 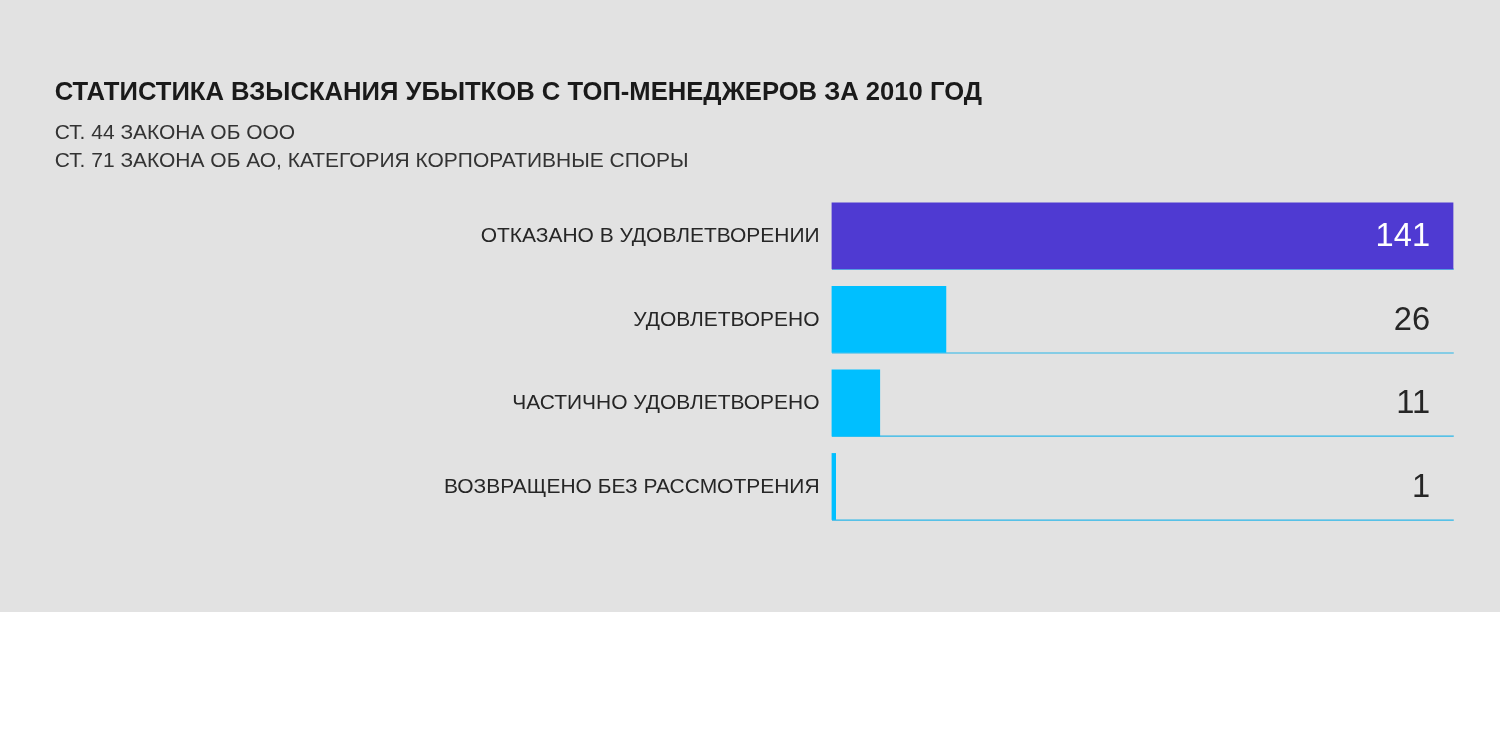 What do you see at coordinates (631, 485) in the screenshot?
I see `y-tick-label: ВОЗВРАЩЕНО БЕЗ РАССМОТРЕНИЯ` at bounding box center [631, 485].